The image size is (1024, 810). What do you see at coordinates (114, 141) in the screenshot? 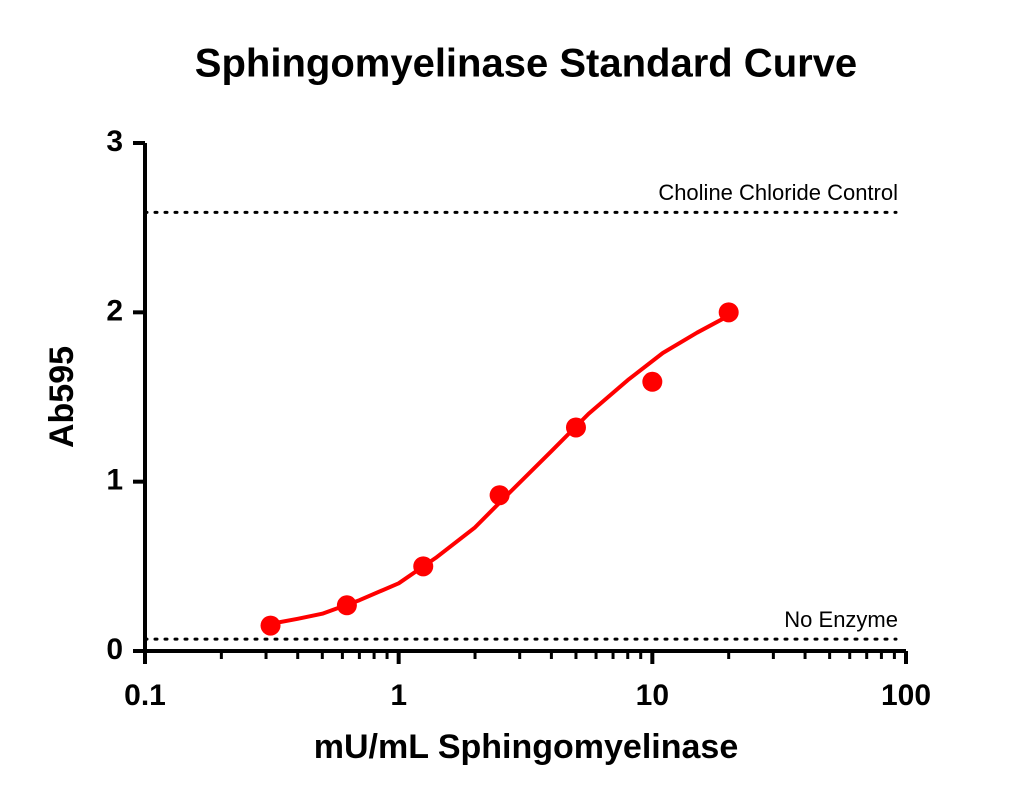
I see `y-tick-label: 3` at bounding box center [114, 141].